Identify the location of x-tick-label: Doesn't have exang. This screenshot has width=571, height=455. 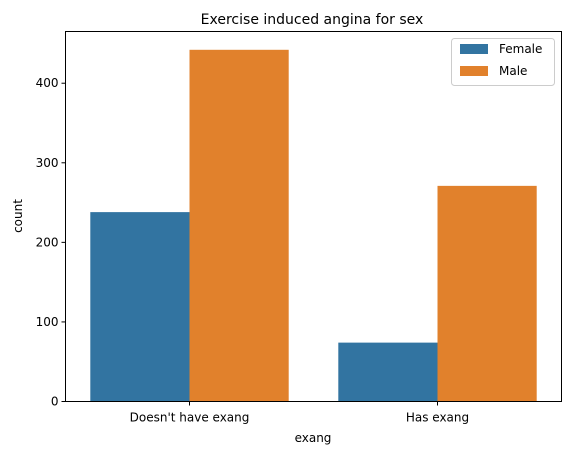
(190, 418).